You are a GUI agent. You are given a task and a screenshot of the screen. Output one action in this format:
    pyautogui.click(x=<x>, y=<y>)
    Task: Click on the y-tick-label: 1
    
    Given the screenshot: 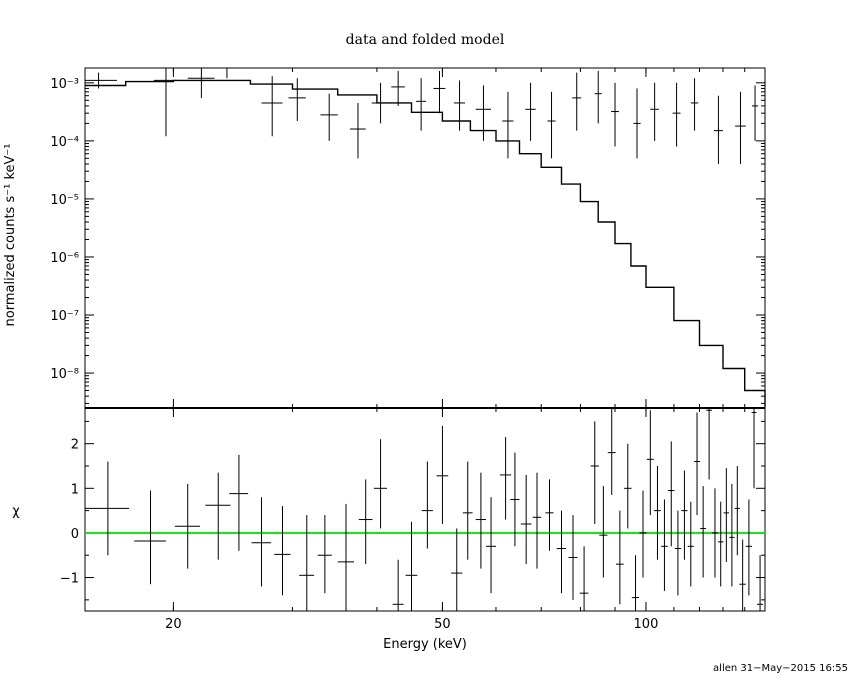 What is the action you would take?
    pyautogui.click(x=75, y=489)
    